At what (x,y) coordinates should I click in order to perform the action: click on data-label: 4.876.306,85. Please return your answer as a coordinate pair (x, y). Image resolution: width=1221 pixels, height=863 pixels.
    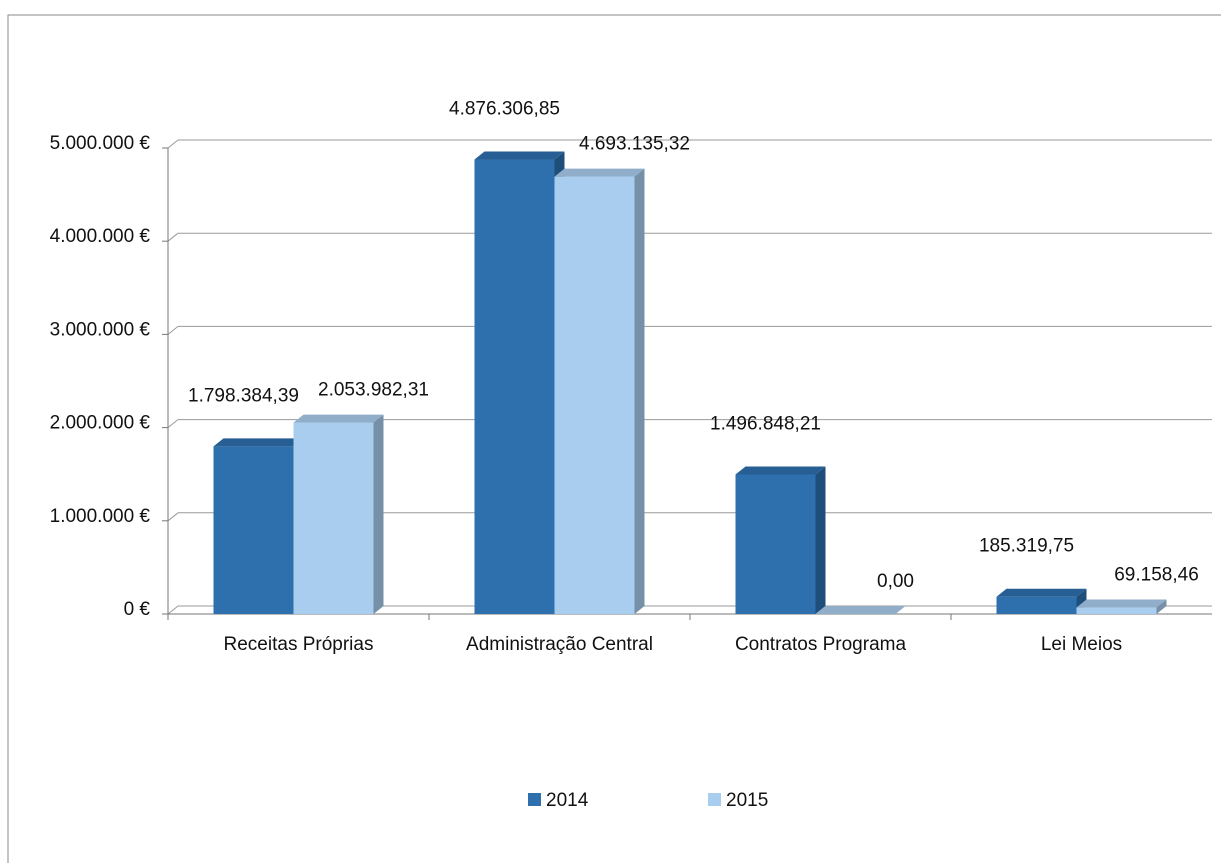
    Looking at the image, I should click on (504, 109).